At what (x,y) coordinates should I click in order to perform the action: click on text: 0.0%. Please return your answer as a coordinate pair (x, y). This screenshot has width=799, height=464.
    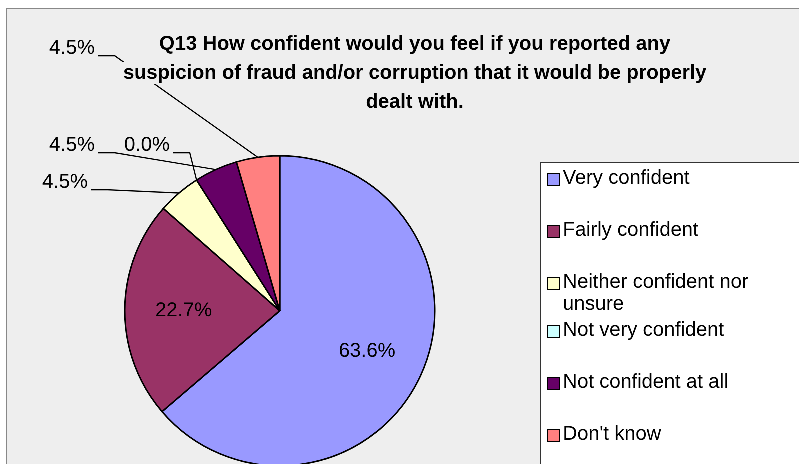
    Looking at the image, I should click on (147, 145).